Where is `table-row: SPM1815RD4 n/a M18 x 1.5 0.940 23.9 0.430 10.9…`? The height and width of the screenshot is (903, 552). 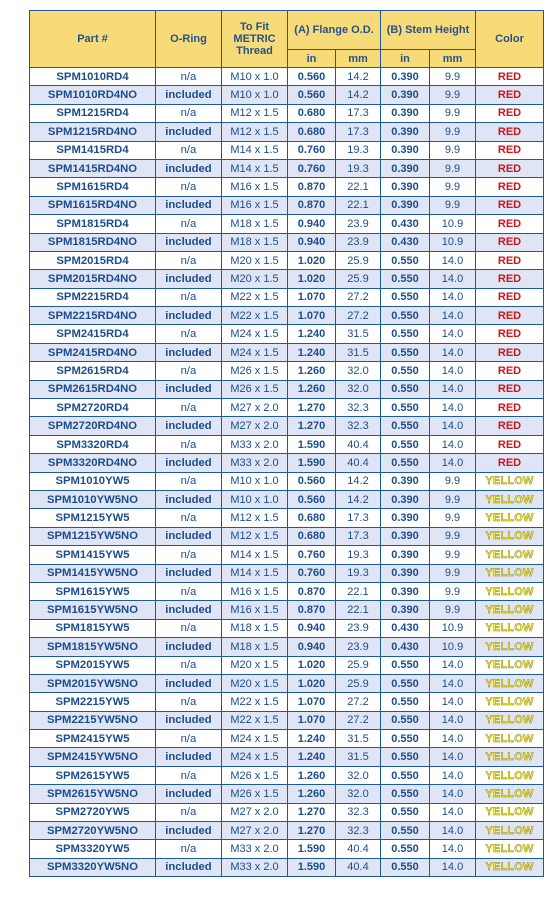
table-row: SPM1815RD4 n/a M18 x 1.5 0.940 23.9 0.430 10.9… is located at coordinates (287, 224).